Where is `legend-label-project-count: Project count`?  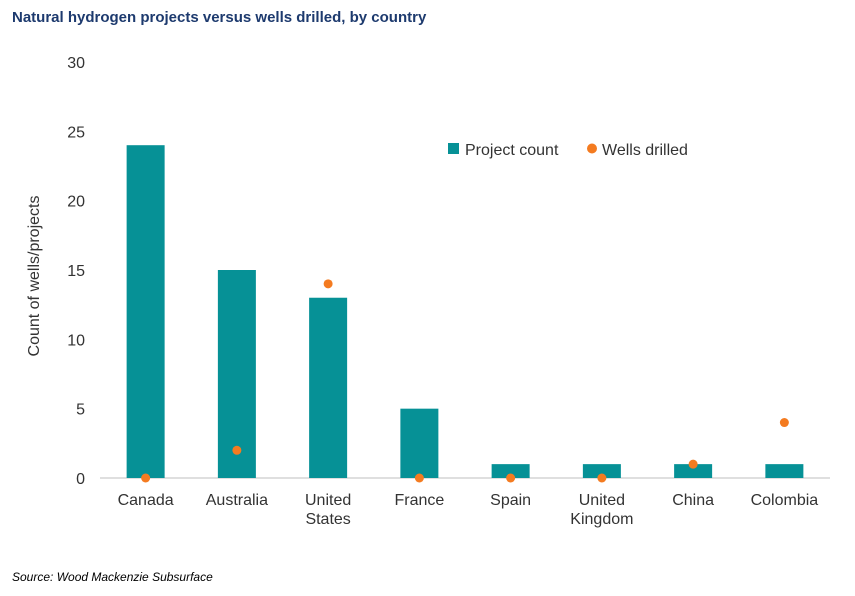
legend-label-project-count: Project count is located at coordinates (512, 150).